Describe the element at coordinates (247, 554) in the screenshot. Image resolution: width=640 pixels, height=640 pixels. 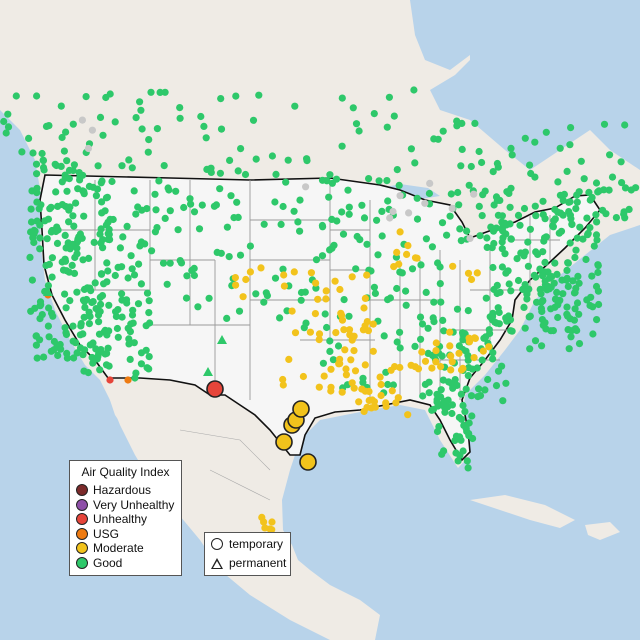
I see `shape-legend: temporary permanent` at that location.